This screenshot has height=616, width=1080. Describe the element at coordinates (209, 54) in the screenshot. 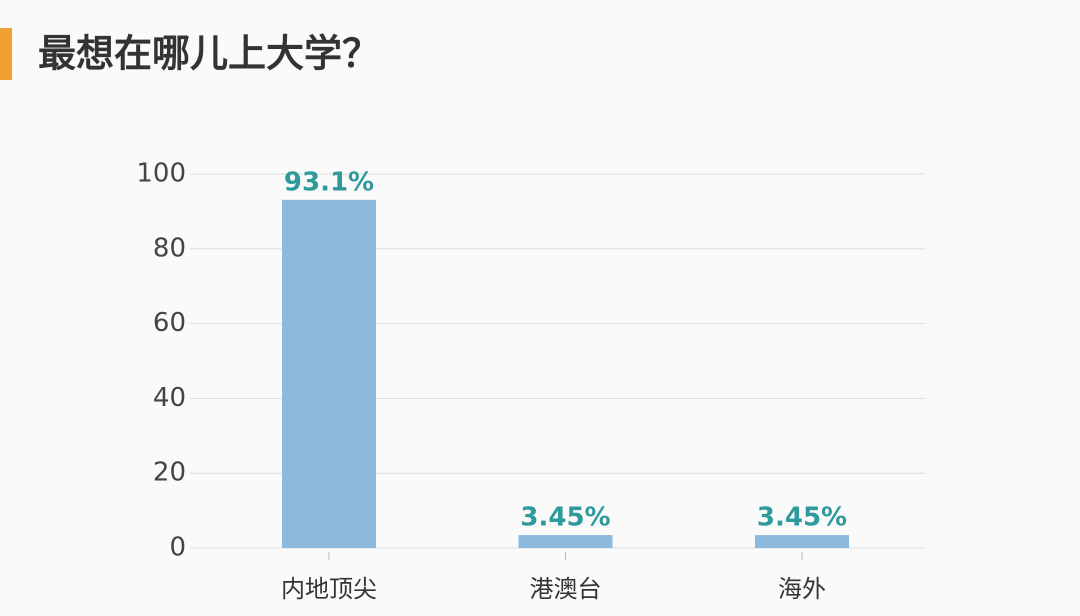

I see `chart-title: 最想在哪儿上大学？` at that location.